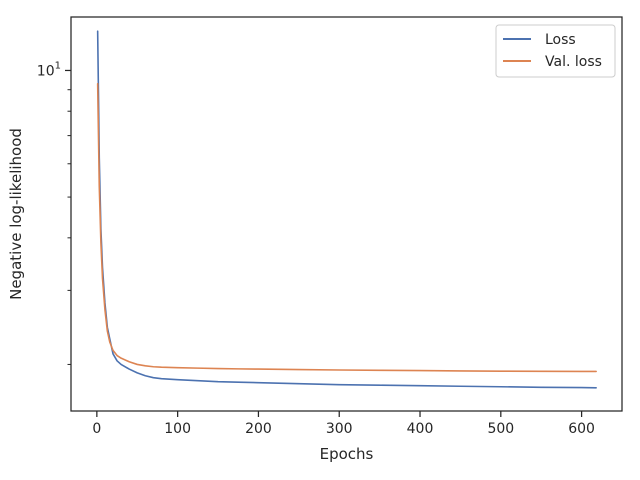  I want to click on legend-label-val-loss: Val. loss, so click(573, 62).